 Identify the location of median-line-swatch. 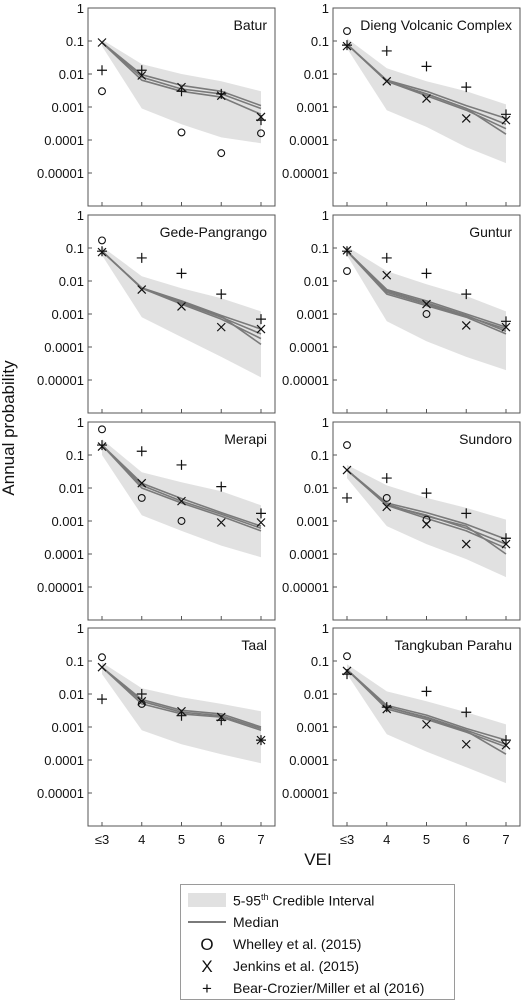
(207, 922).